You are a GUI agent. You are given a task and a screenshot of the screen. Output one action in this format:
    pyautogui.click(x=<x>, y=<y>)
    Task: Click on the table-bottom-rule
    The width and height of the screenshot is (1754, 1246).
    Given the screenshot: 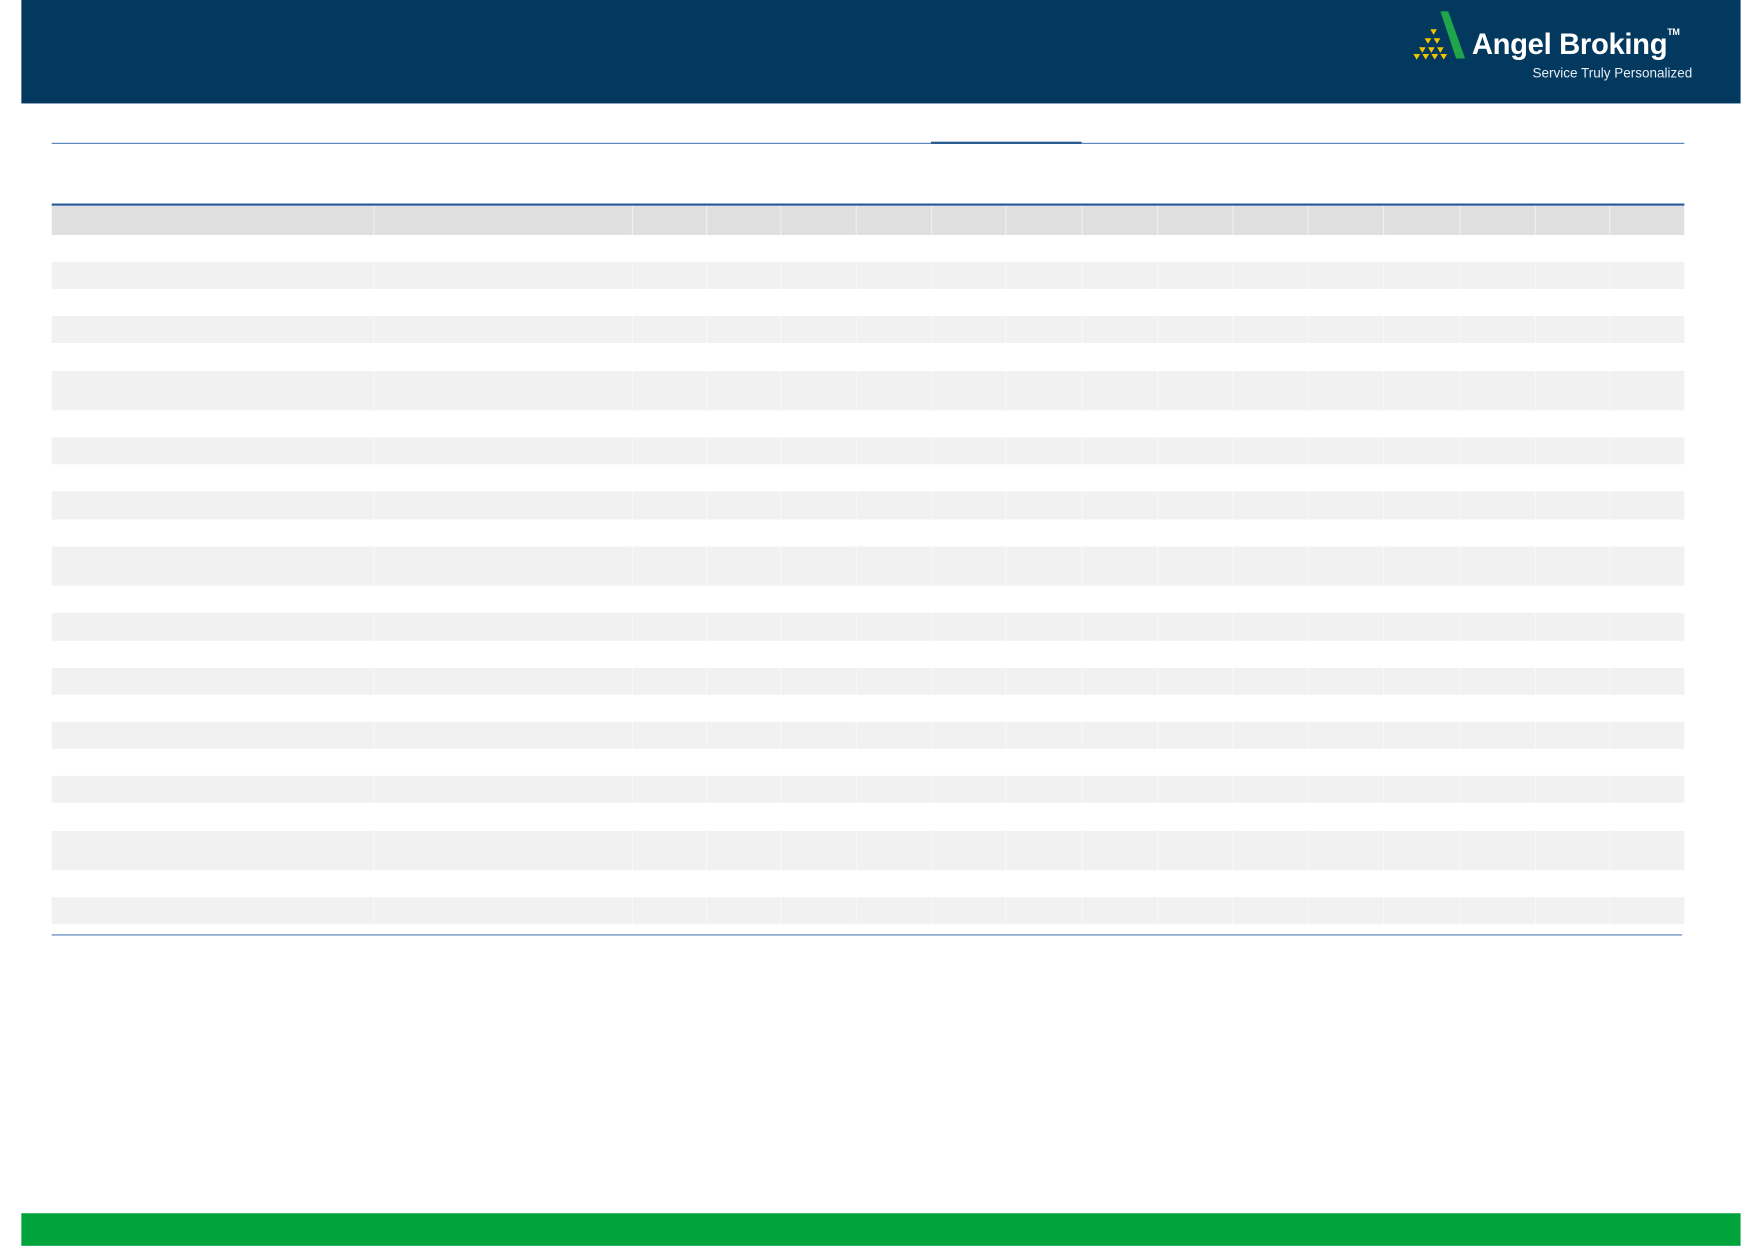 What is the action you would take?
    pyautogui.click(x=867, y=935)
    